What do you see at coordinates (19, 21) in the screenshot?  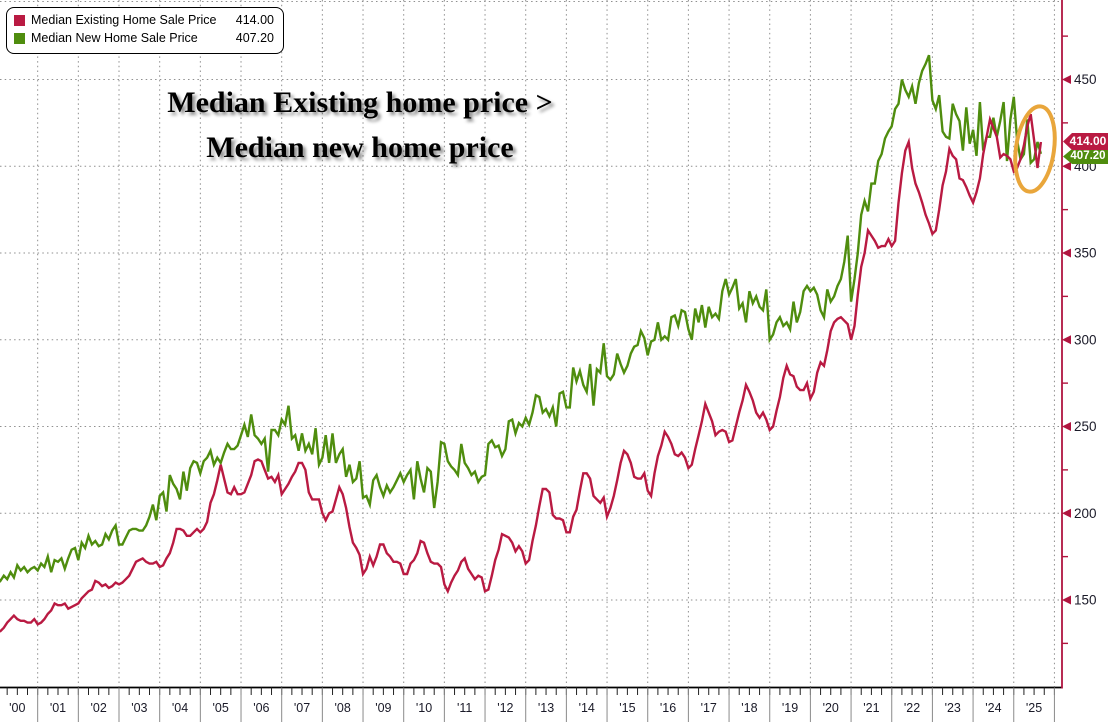 I see `existing-series-swatch-icon` at bounding box center [19, 21].